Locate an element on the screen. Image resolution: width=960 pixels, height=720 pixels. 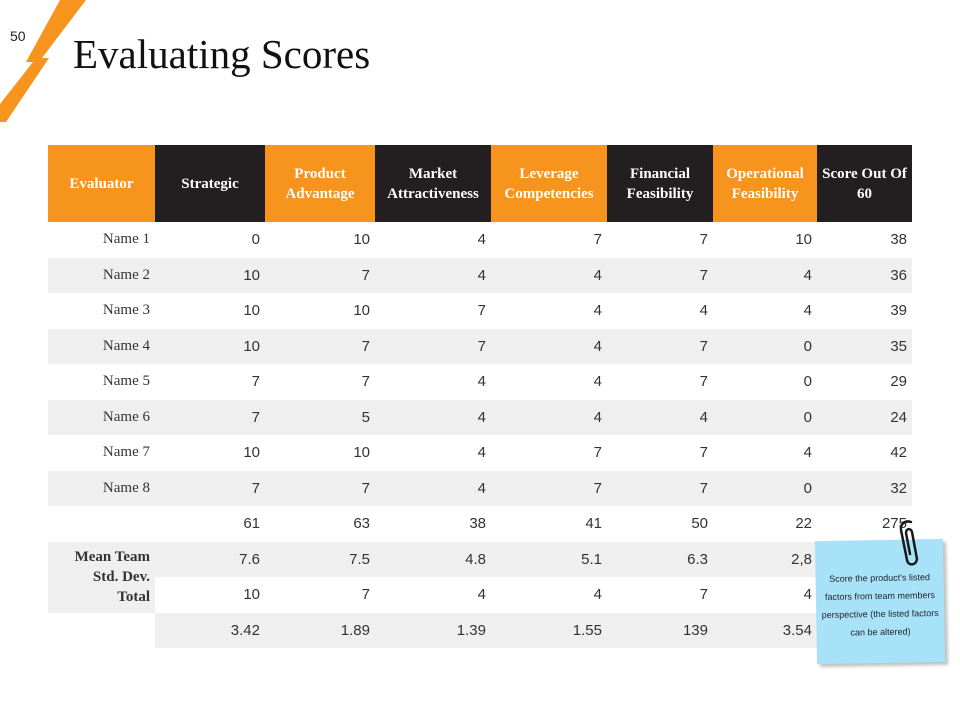
table-row: Name 2 10 7 4 4 7 4 36 is located at coordinates (480, 275).